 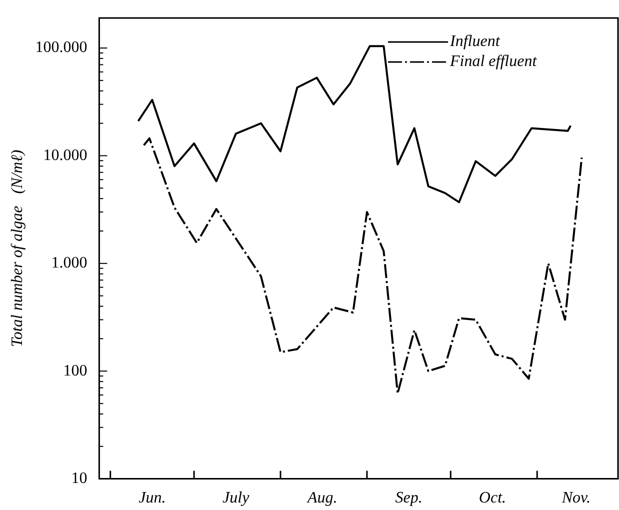 I want to click on legend-label: Influent, so click(x=474, y=41).